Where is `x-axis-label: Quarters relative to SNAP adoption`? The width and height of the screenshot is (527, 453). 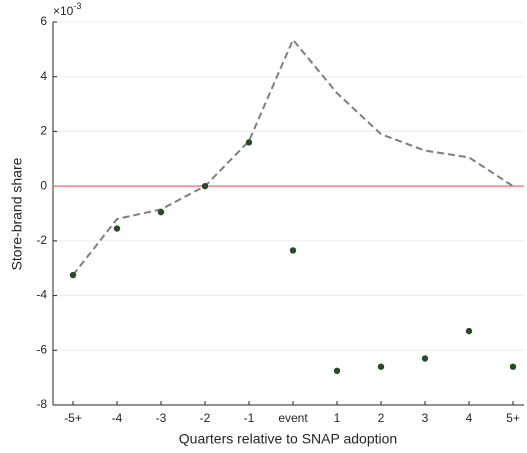 x-axis-label: Quarters relative to SNAP adoption is located at coordinates (288, 439).